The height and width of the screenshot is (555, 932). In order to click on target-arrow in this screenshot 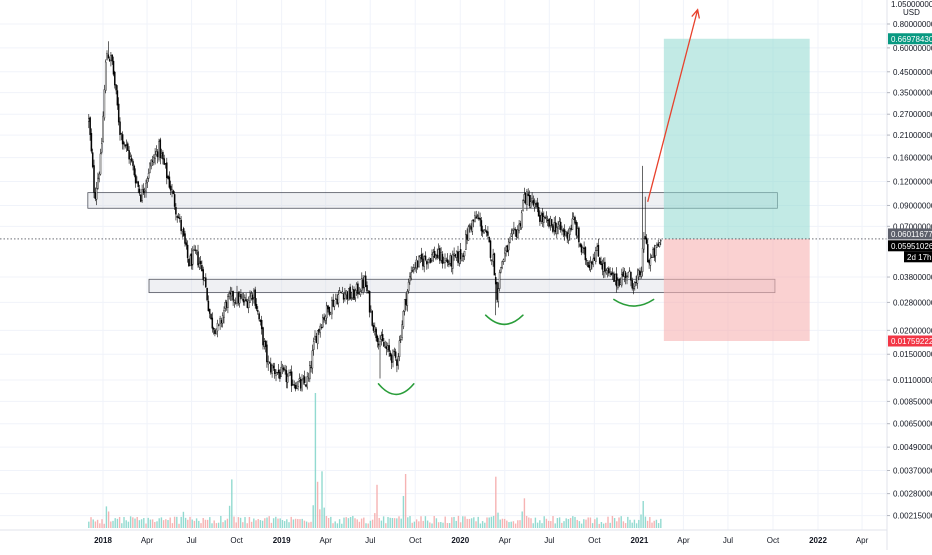, I will do `click(673, 105)`.